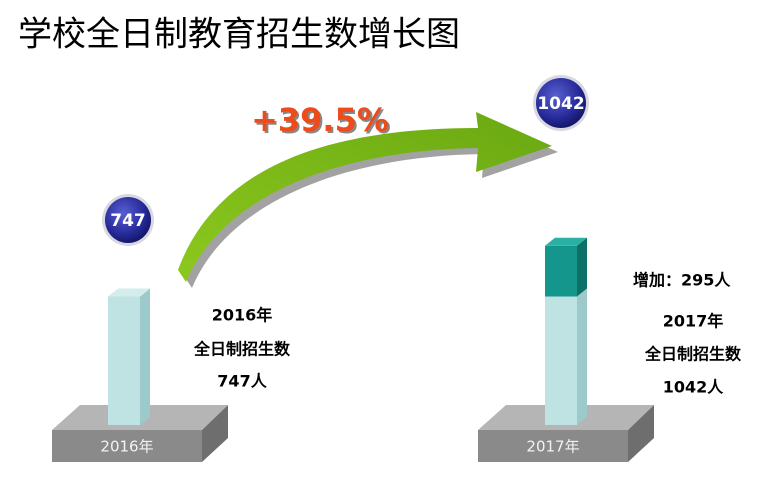  Describe the element at coordinates (242, 315) in the screenshot. I see `caption: 2016年` at that location.